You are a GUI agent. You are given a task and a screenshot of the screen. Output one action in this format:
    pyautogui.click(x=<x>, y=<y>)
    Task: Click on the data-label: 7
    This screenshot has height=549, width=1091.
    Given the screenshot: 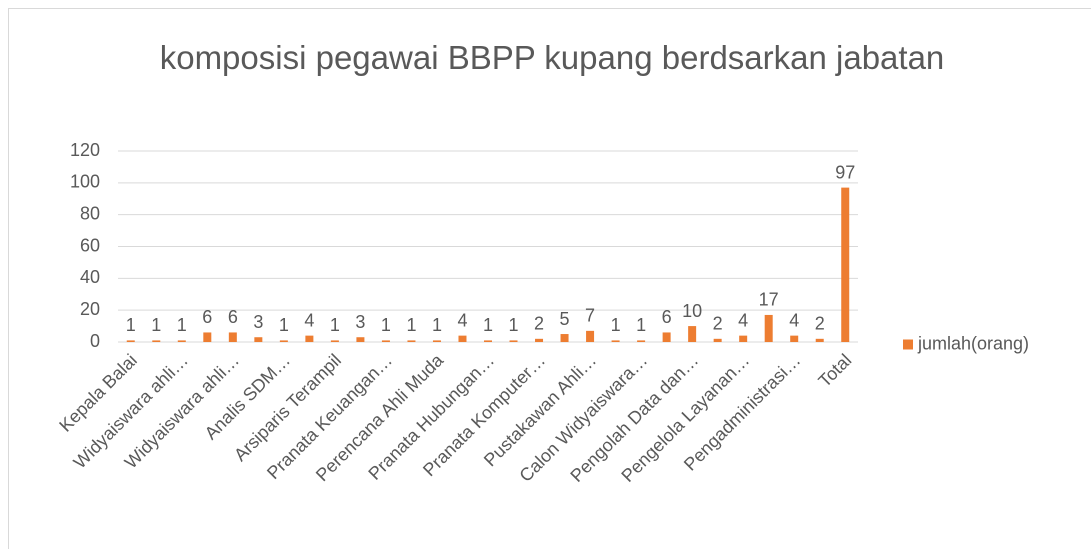 What is the action you would take?
    pyautogui.click(x=590, y=316)
    